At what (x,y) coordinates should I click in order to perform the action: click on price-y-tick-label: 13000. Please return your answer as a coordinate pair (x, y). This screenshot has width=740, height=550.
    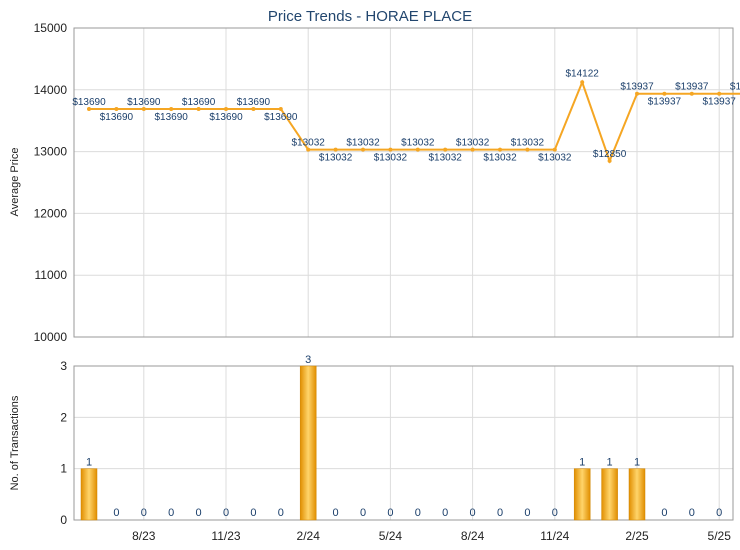
    Looking at the image, I should click on (51, 152).